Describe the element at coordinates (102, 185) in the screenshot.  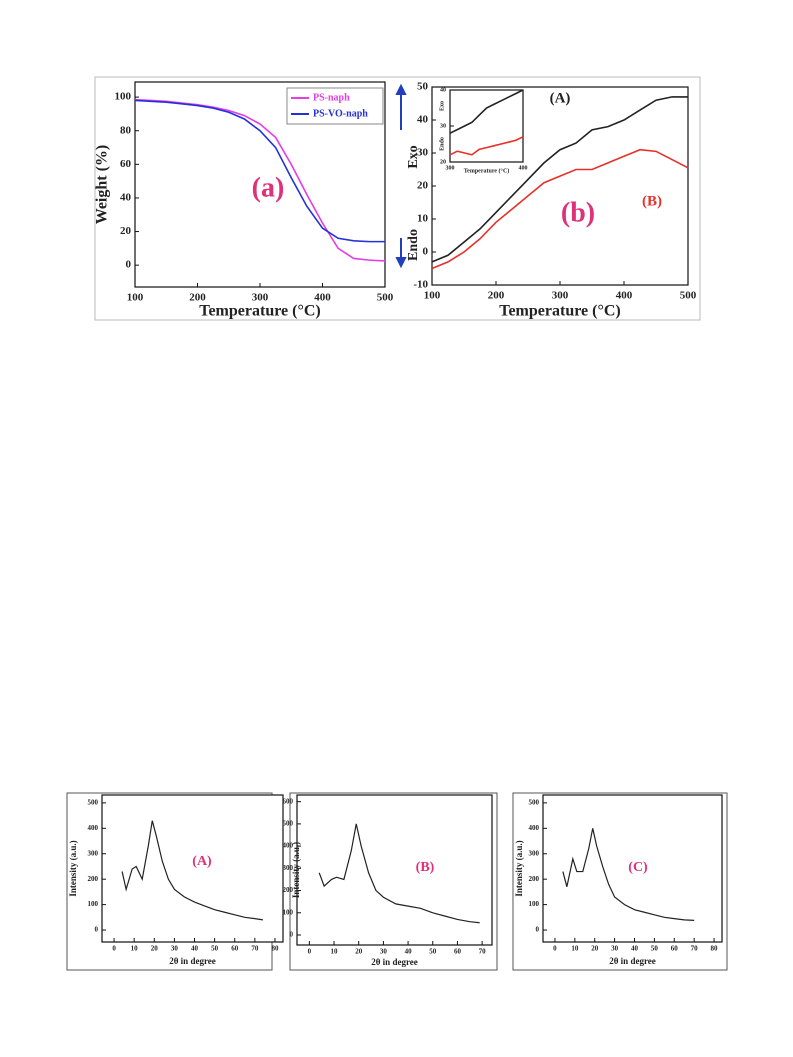
I see `y-axis-label: Weight (%)` at that location.